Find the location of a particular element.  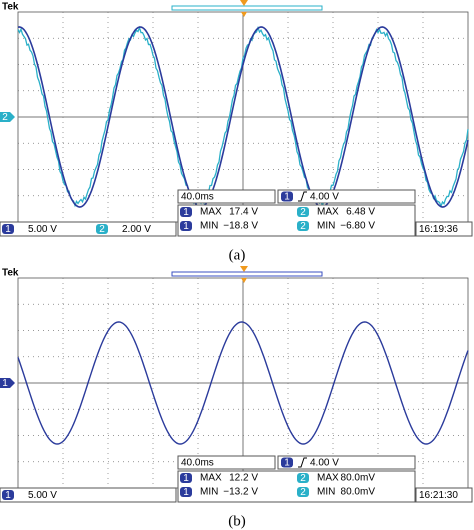

max-value: 6.48 V is located at coordinates (360, 212).